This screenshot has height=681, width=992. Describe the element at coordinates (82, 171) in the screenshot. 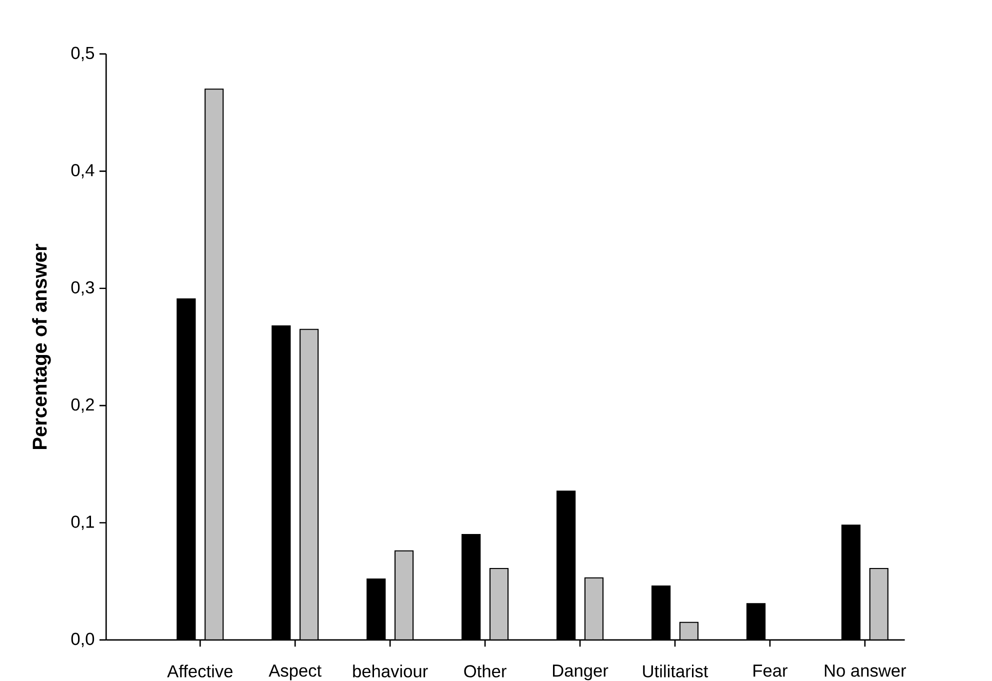

I see `y-tick-label: 0,4` at that location.